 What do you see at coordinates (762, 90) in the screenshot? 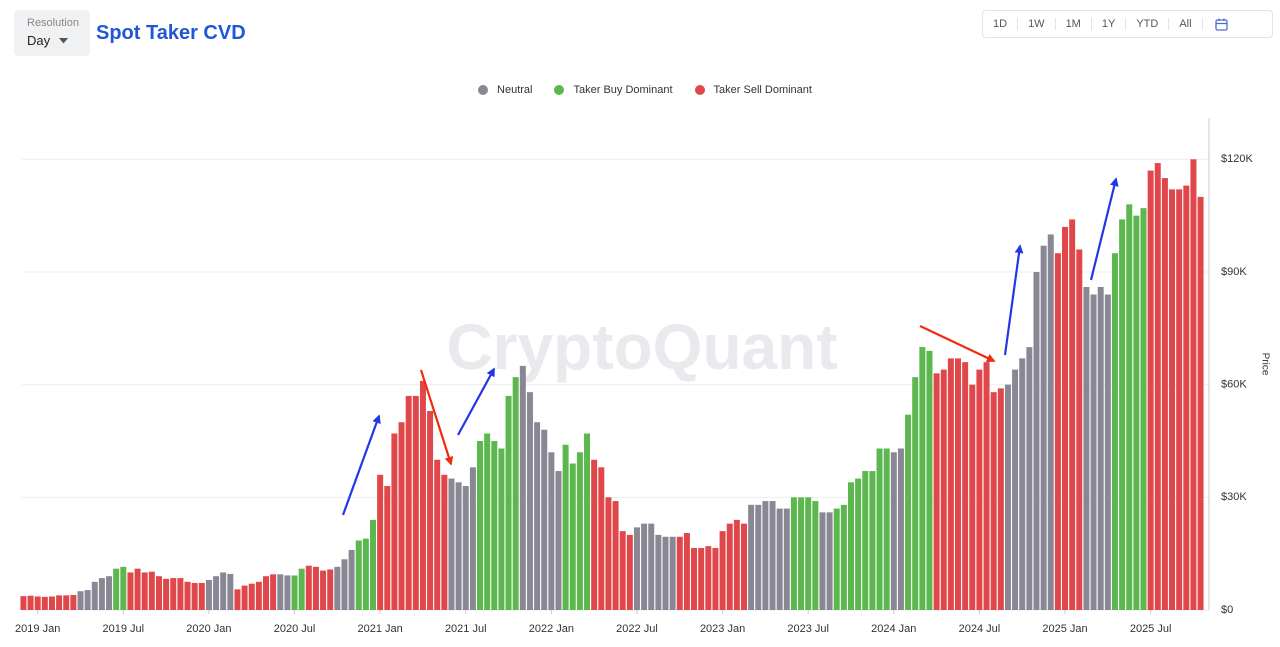
I see `legend-label: Taker Sell Dominant` at bounding box center [762, 90].